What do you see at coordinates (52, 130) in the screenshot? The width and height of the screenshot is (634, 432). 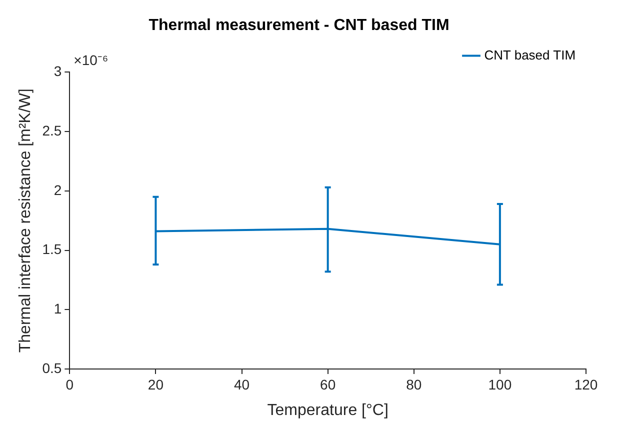 I see `y-tick-label: 2.5` at bounding box center [52, 130].